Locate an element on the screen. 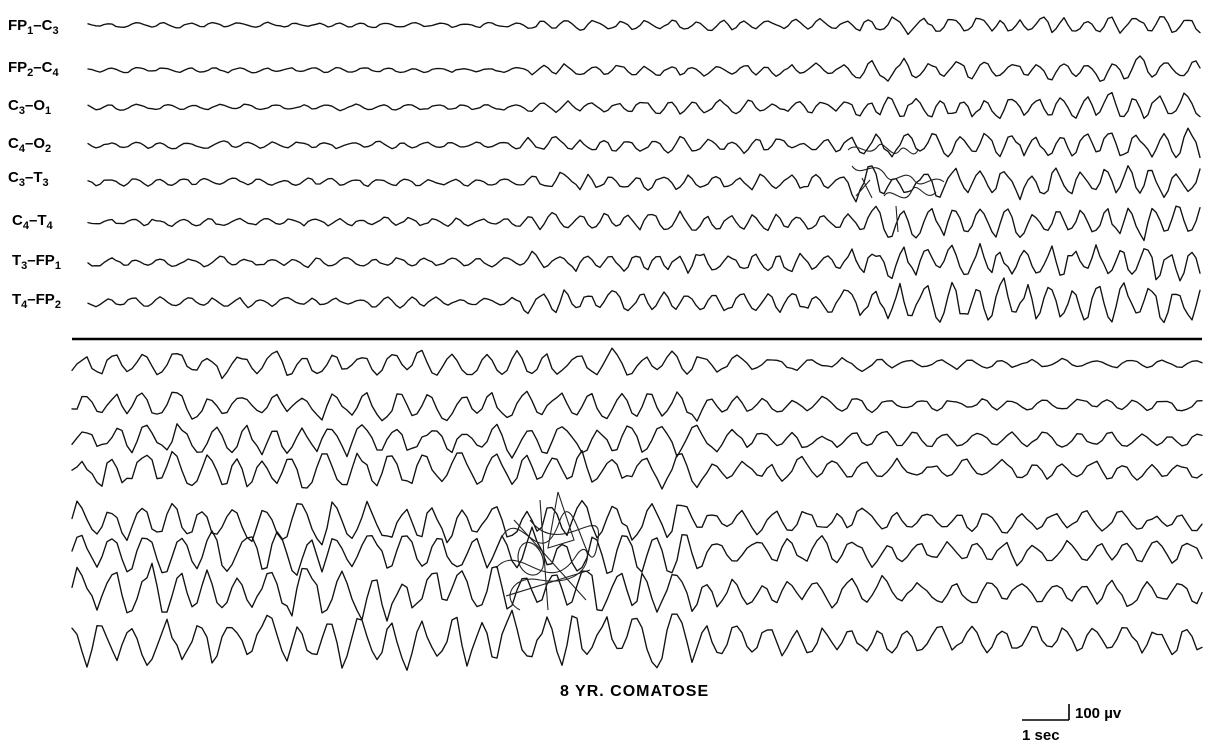 Image resolution: width=1206 pixels, height=747 pixels. eeg-trace-c3-o1 is located at coordinates (644, 105).